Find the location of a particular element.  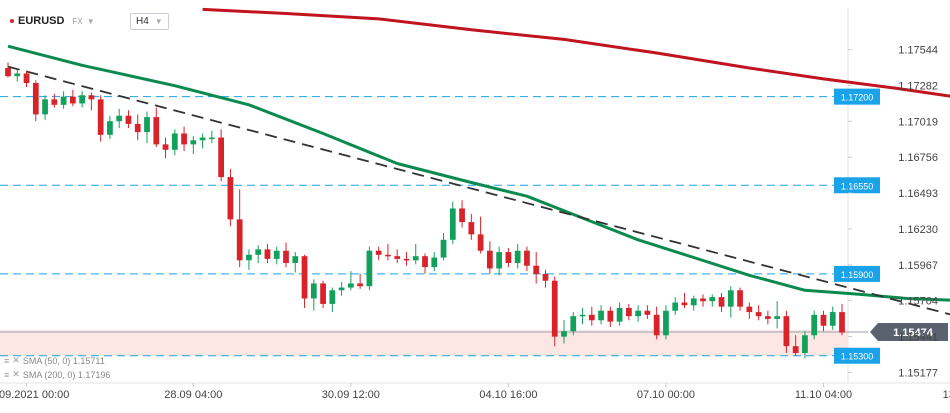

legend-sma50: ≡ ✕ SMA (50, 0) 1.15711 is located at coordinates (54, 360).